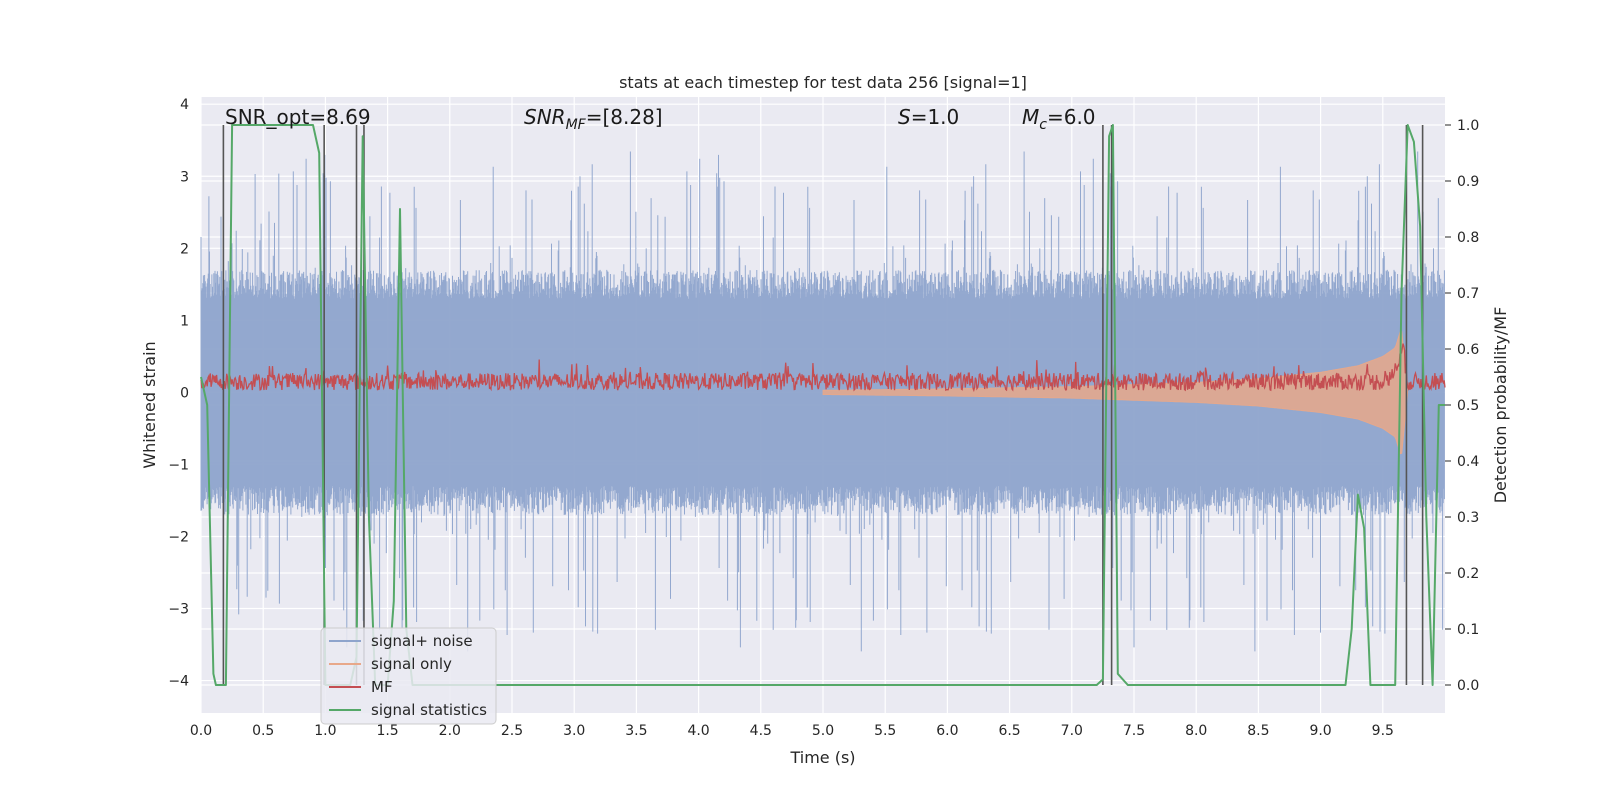  Describe the element at coordinates (636, 731) in the screenshot. I see `x-tick-label: 3.5` at that location.